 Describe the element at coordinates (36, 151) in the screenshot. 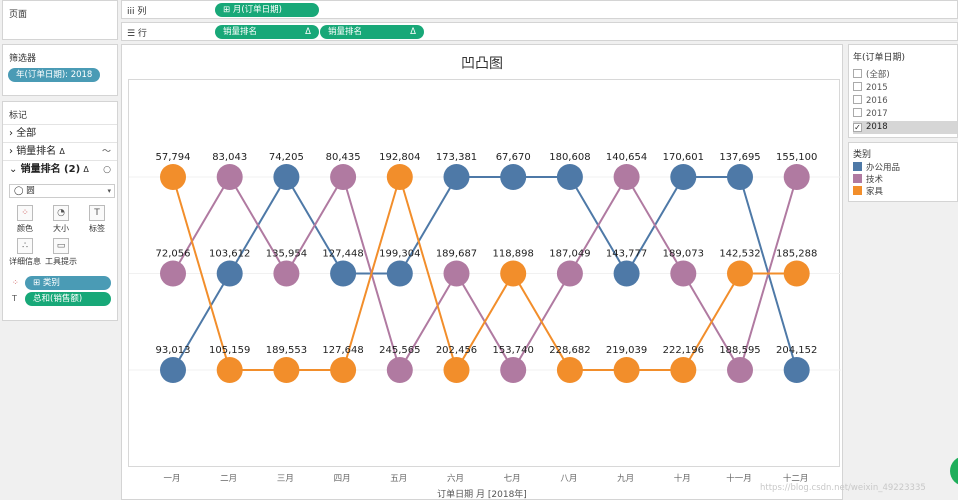

I see `marks-rank1-label: 销量排名` at that location.